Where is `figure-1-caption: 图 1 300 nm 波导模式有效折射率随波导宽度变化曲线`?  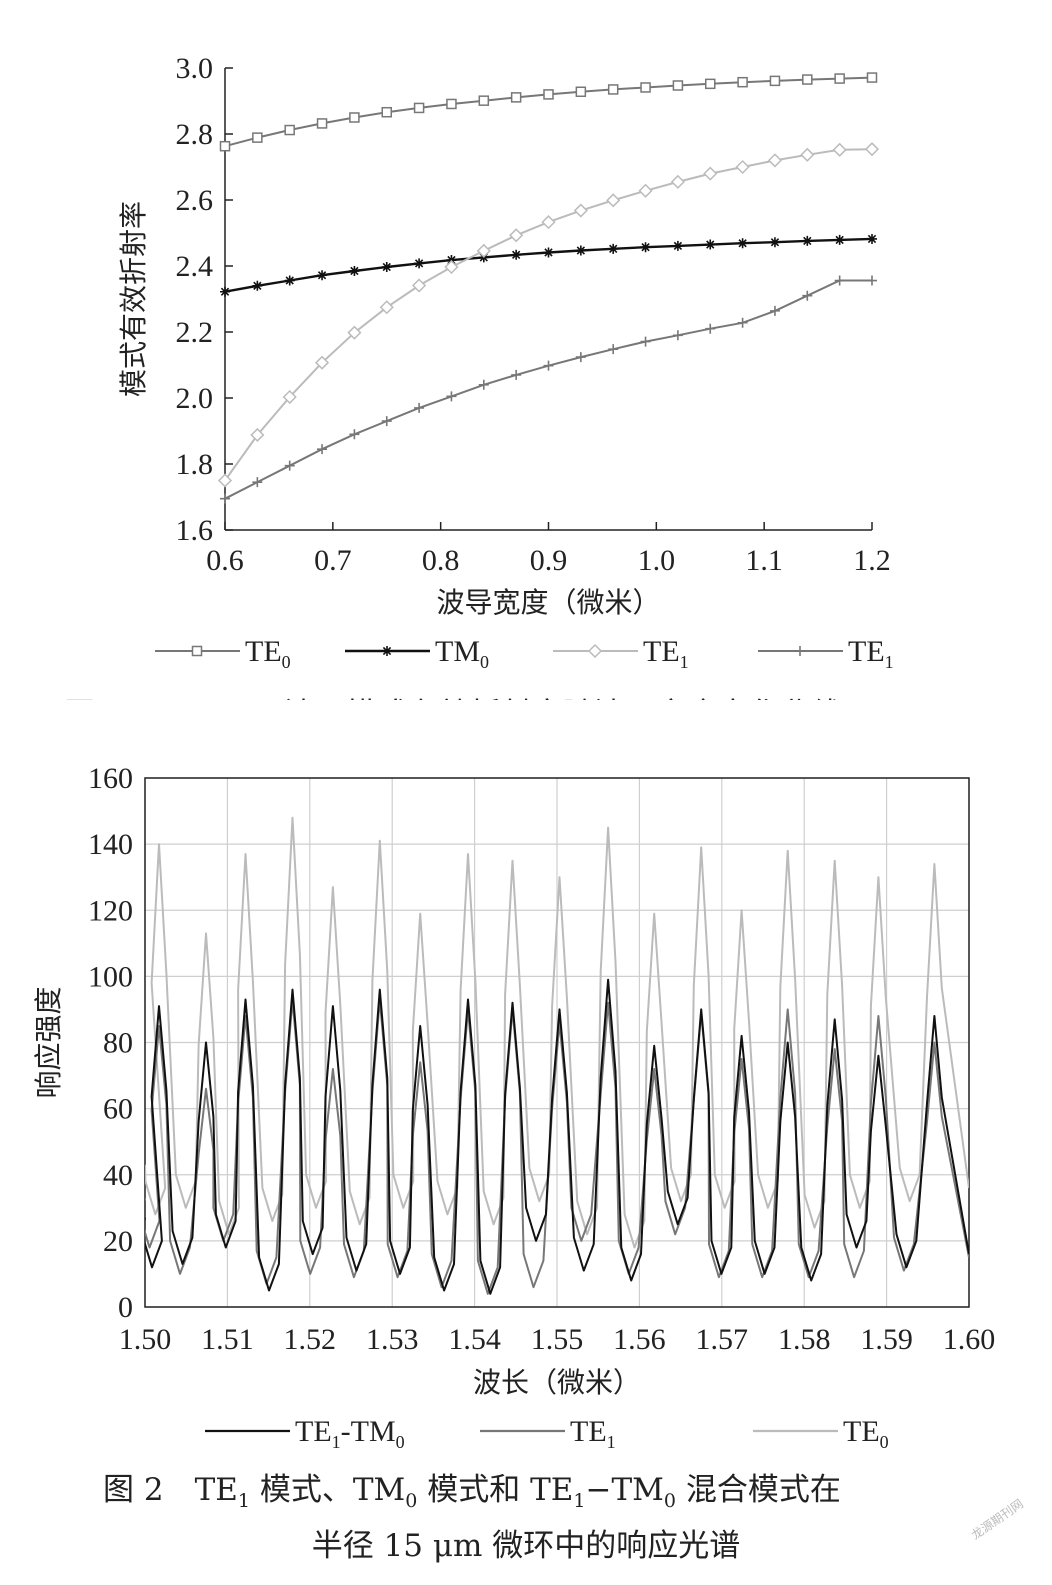 figure-1-caption: 图 1 300 nm 波导模式有效折射率随波导宽度变化曲线 is located at coordinates (453, 698).